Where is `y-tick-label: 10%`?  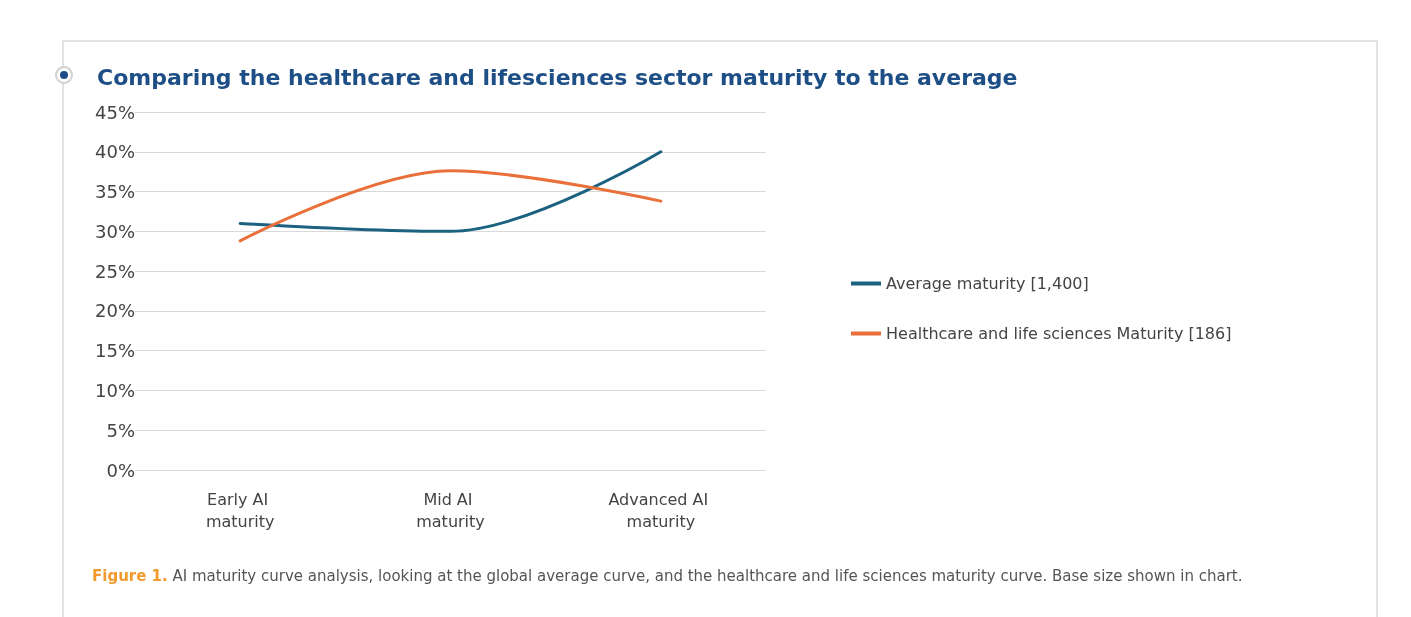 y-tick-label: 10% is located at coordinates (114, 390).